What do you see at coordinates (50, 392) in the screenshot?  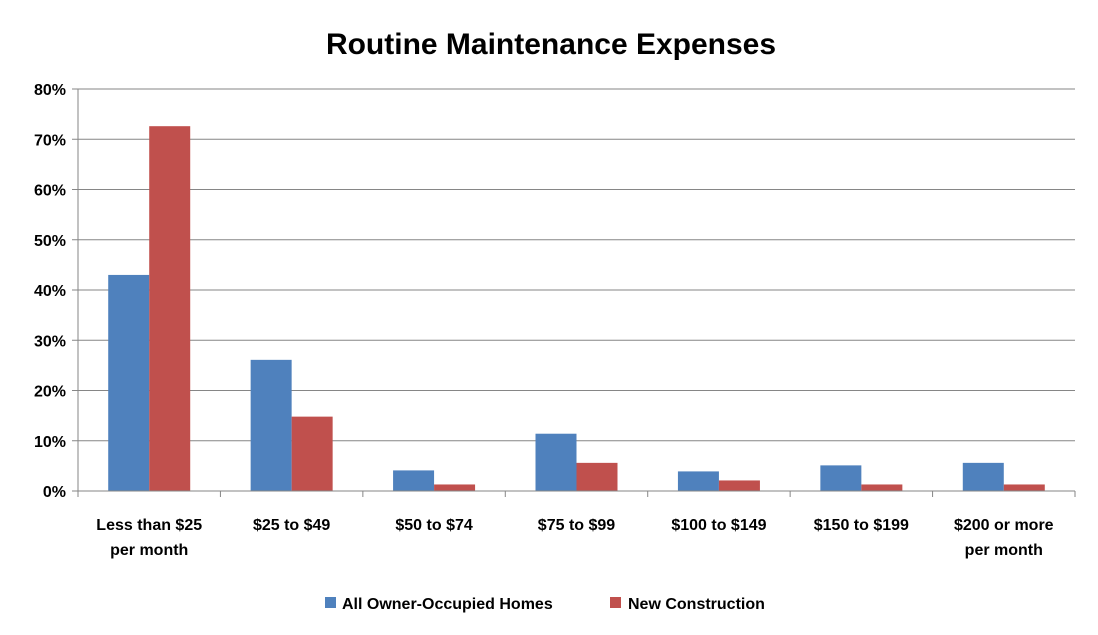 I see `y-tick-label: 20%` at bounding box center [50, 392].